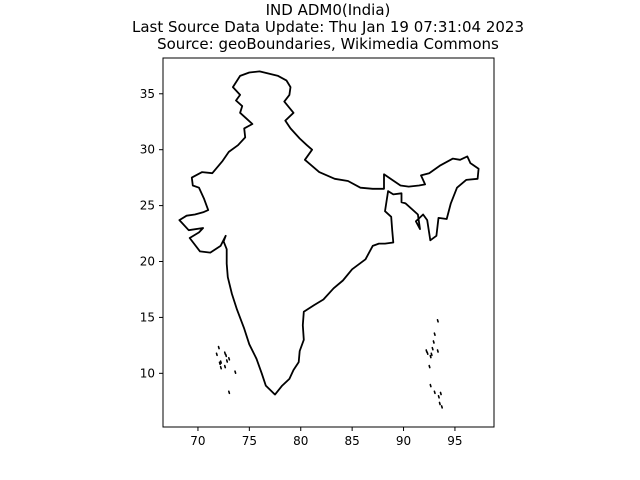  Describe the element at coordinates (147, 373) in the screenshot. I see `y-tick-label-10: 10` at that location.